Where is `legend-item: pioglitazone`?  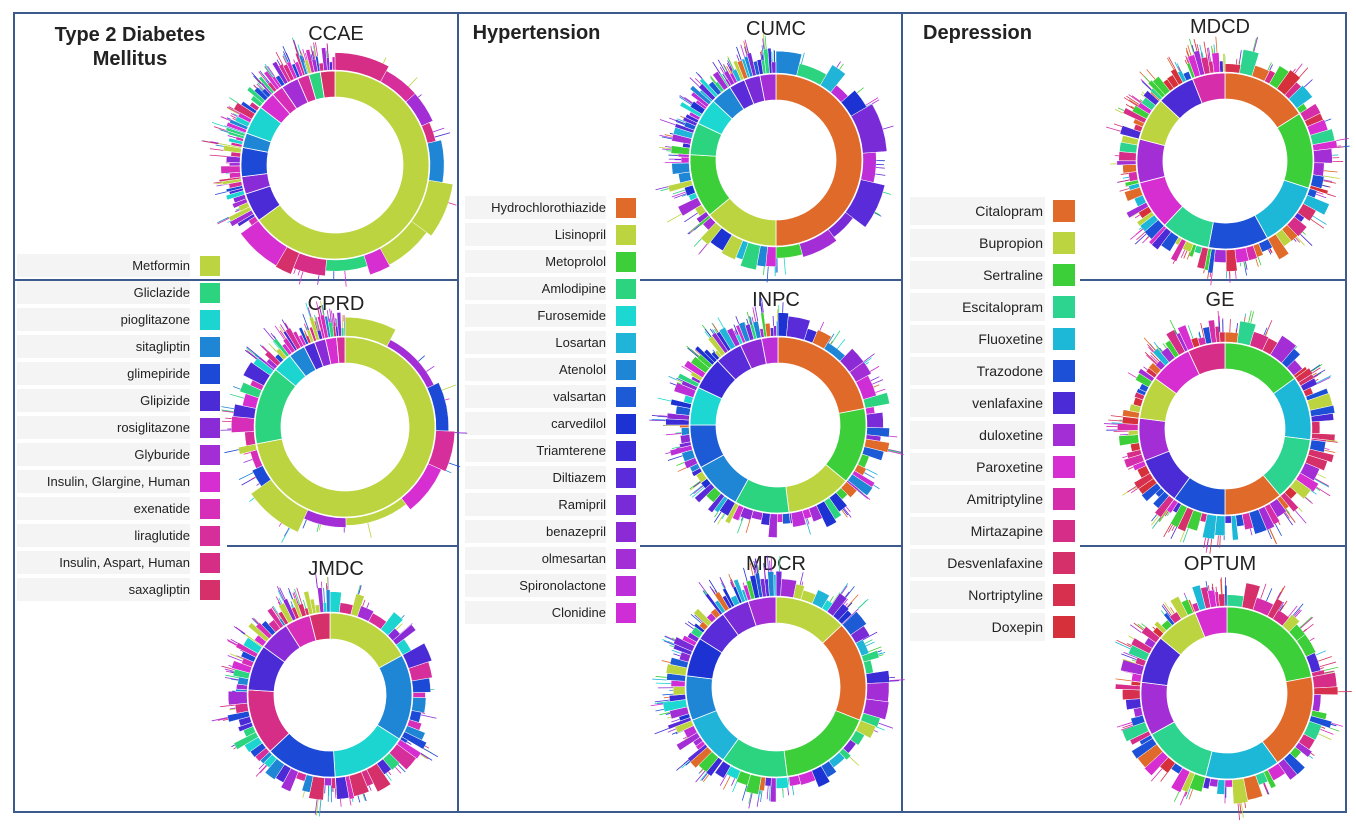 legend-item: pioglitazone is located at coordinates (118, 319).